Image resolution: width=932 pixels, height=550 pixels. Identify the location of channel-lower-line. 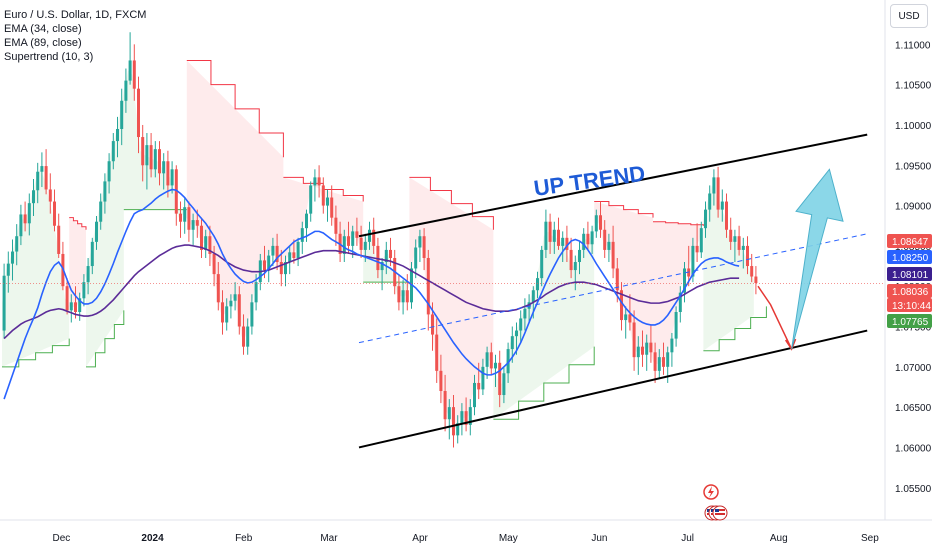
(613, 389).